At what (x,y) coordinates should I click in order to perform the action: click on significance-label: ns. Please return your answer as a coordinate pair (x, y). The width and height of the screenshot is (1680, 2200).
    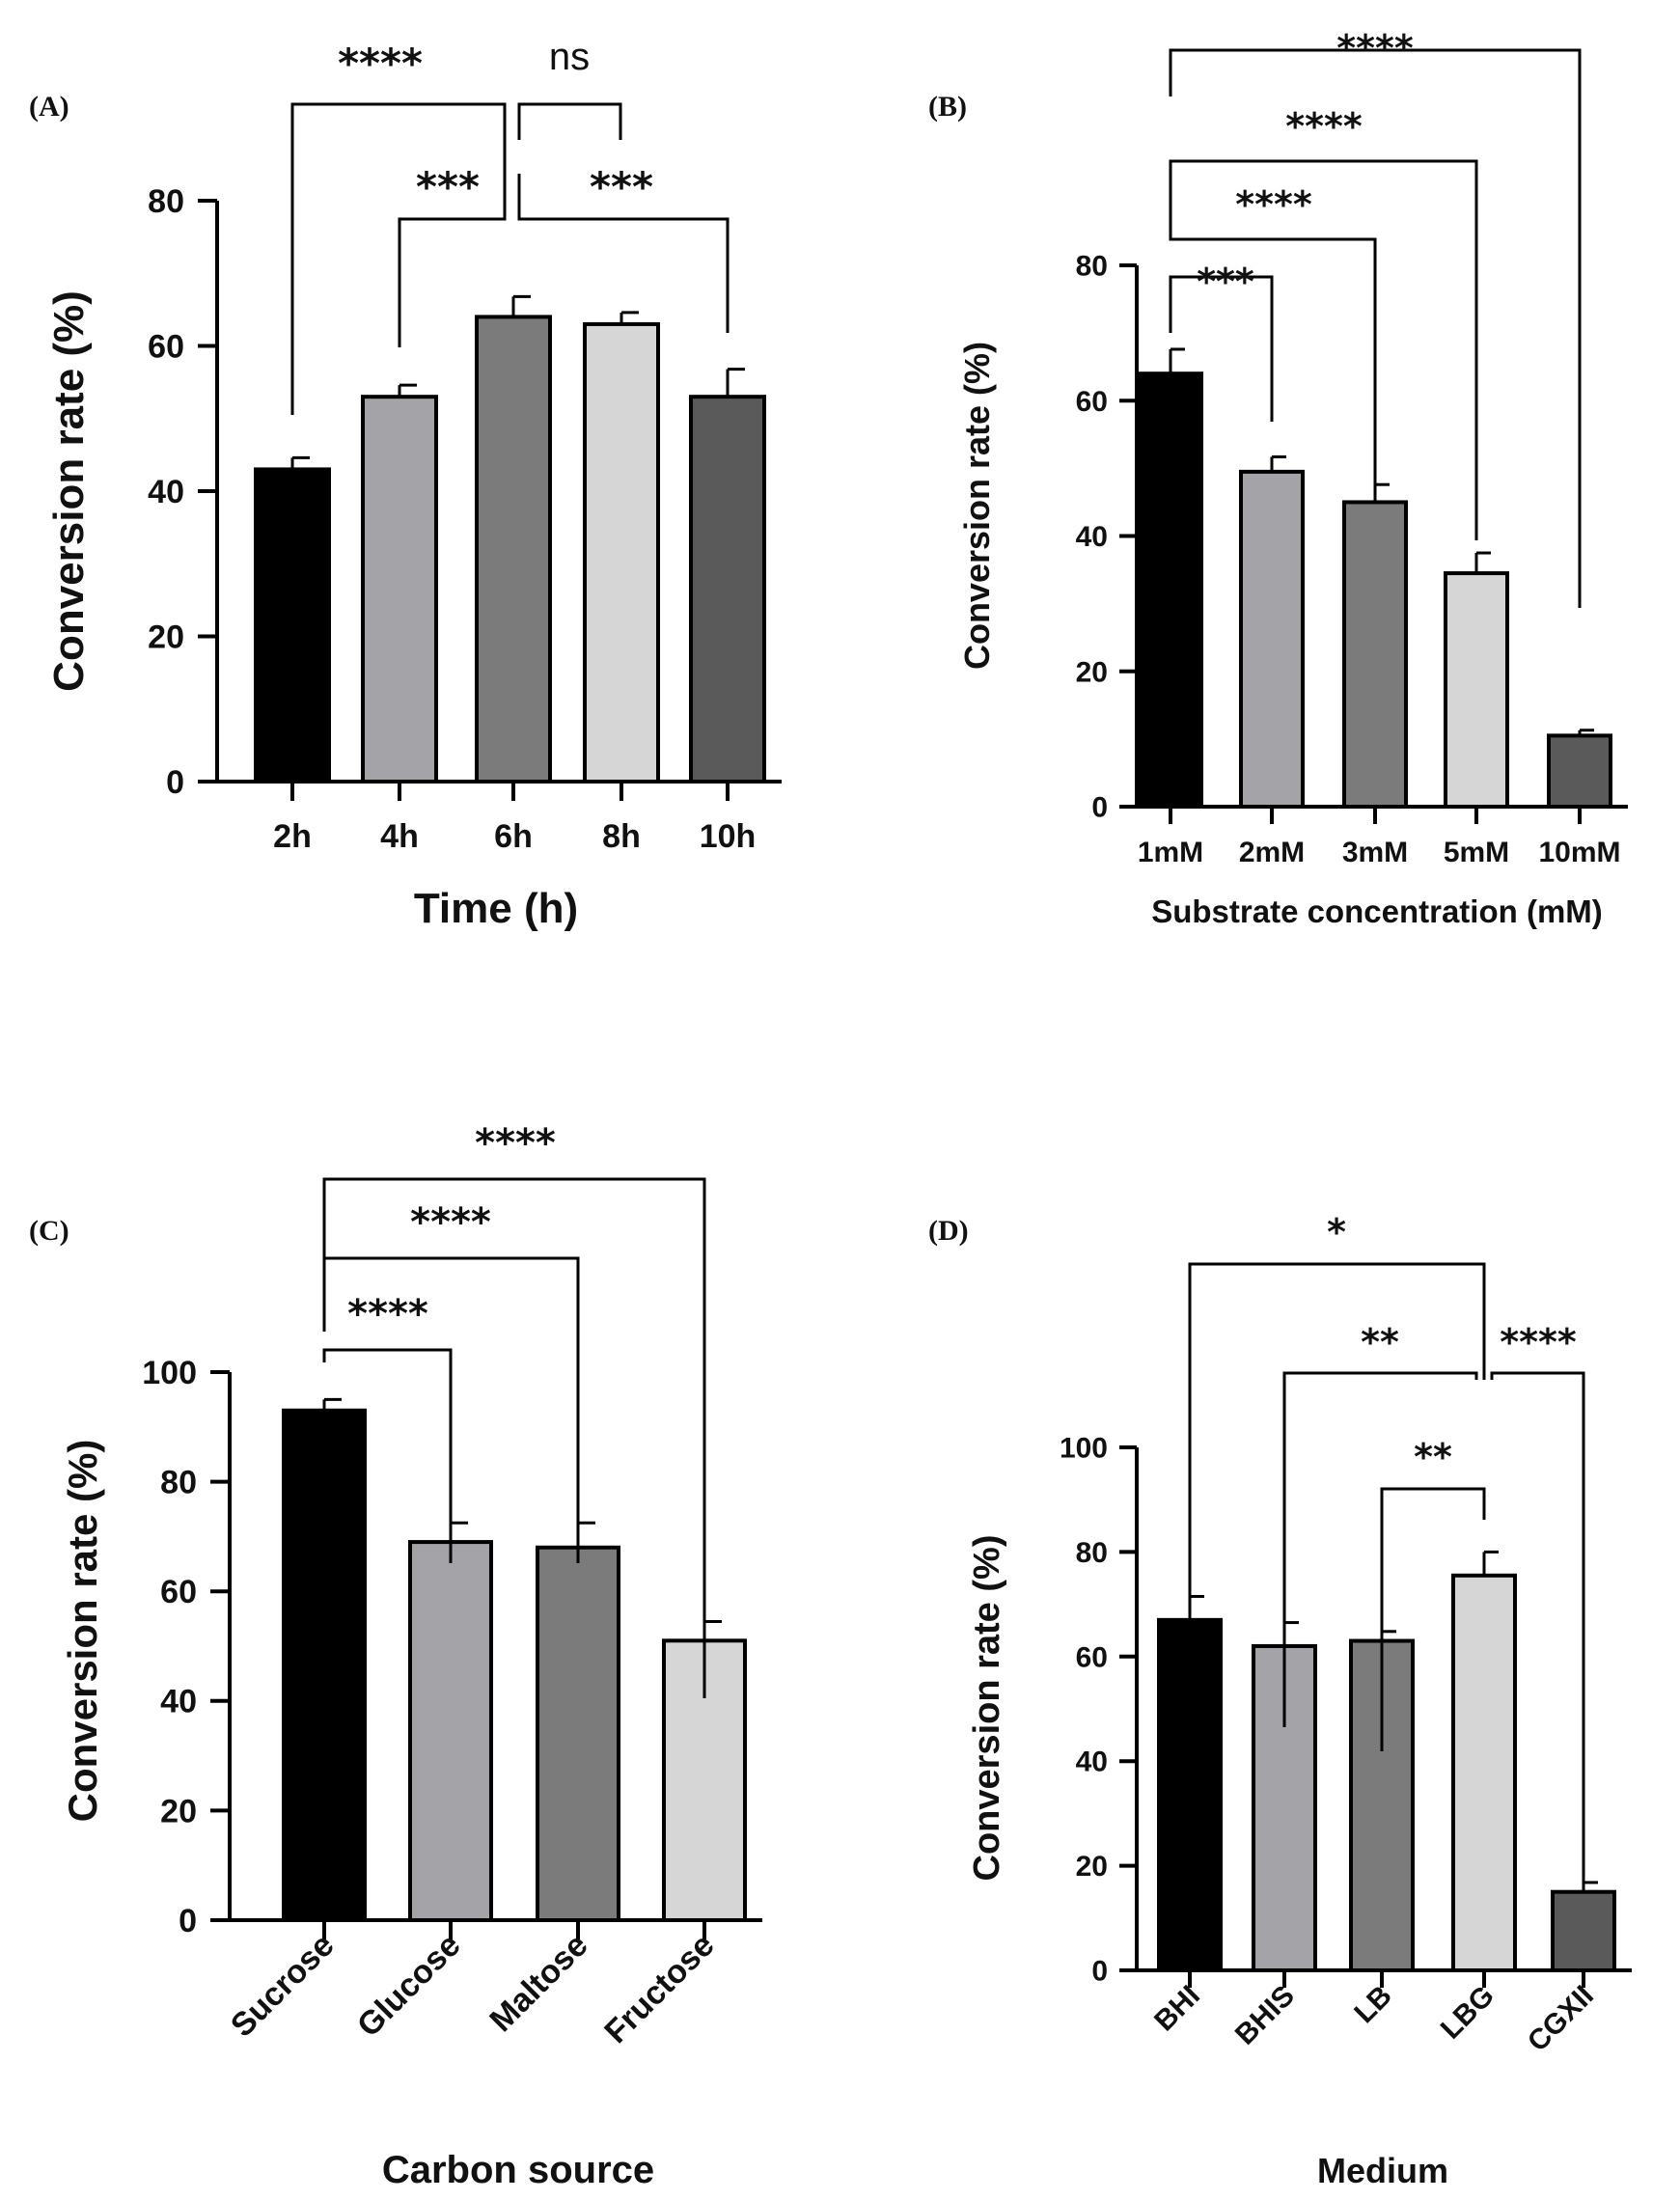
    Looking at the image, I should click on (569, 57).